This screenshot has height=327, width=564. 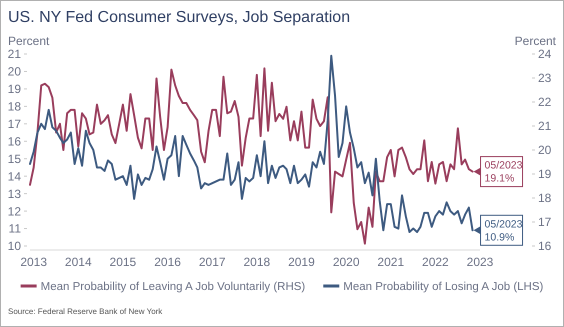 What do you see at coordinates (503, 172) in the screenshot?
I see `text: 05/2023 19.1%` at bounding box center [503, 172].